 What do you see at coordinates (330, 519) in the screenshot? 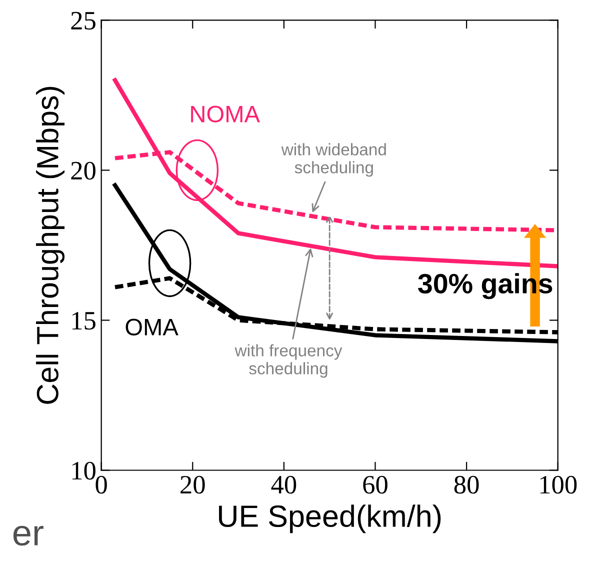
I see `x-axis-title: UE Speed(km/h)` at bounding box center [330, 519].